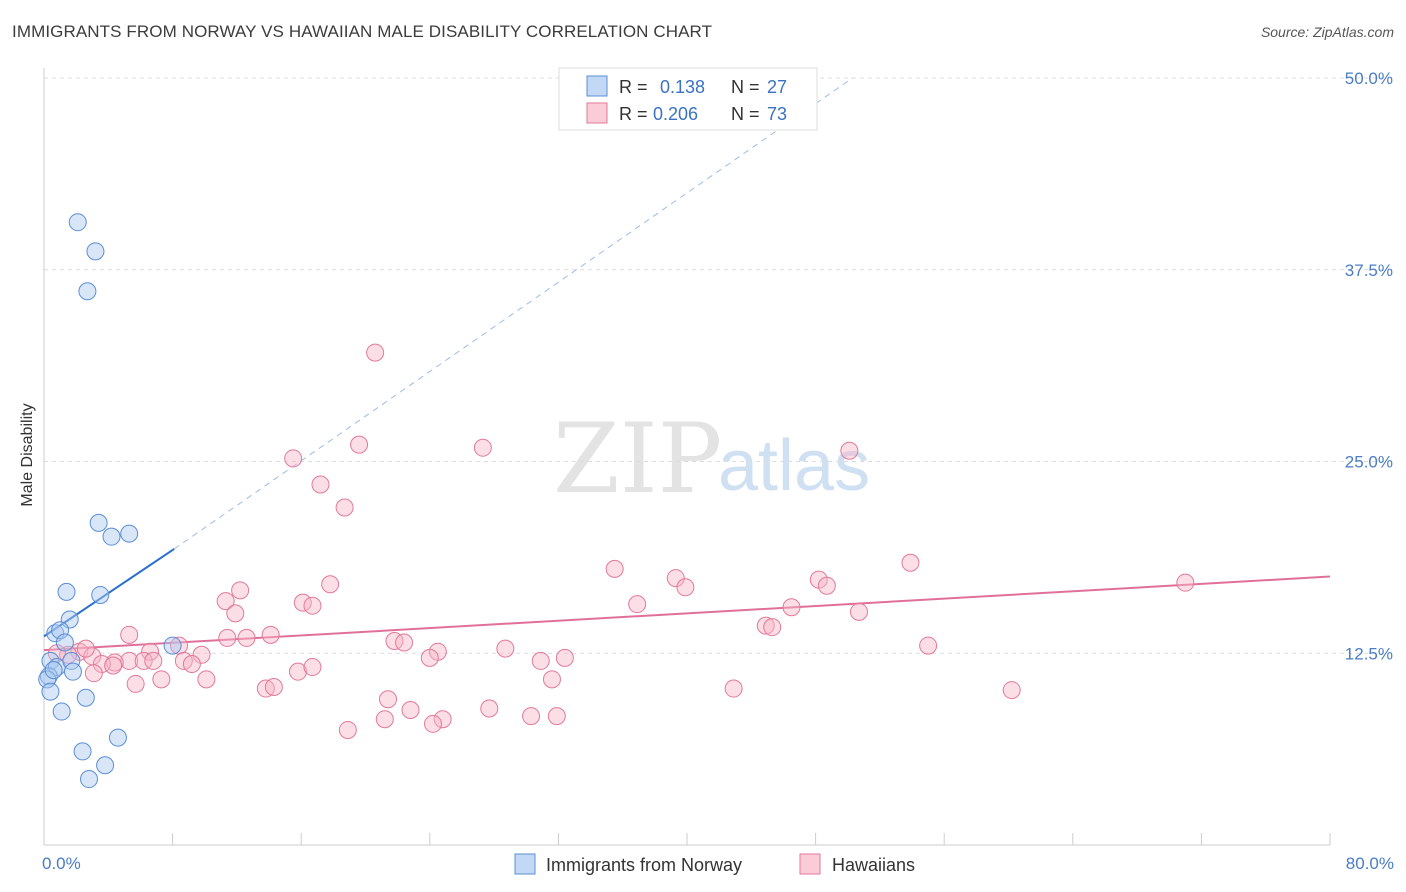  What do you see at coordinates (873, 865) in the screenshot?
I see `series-legend-label-hawaiians: Hawaiians` at bounding box center [873, 865].